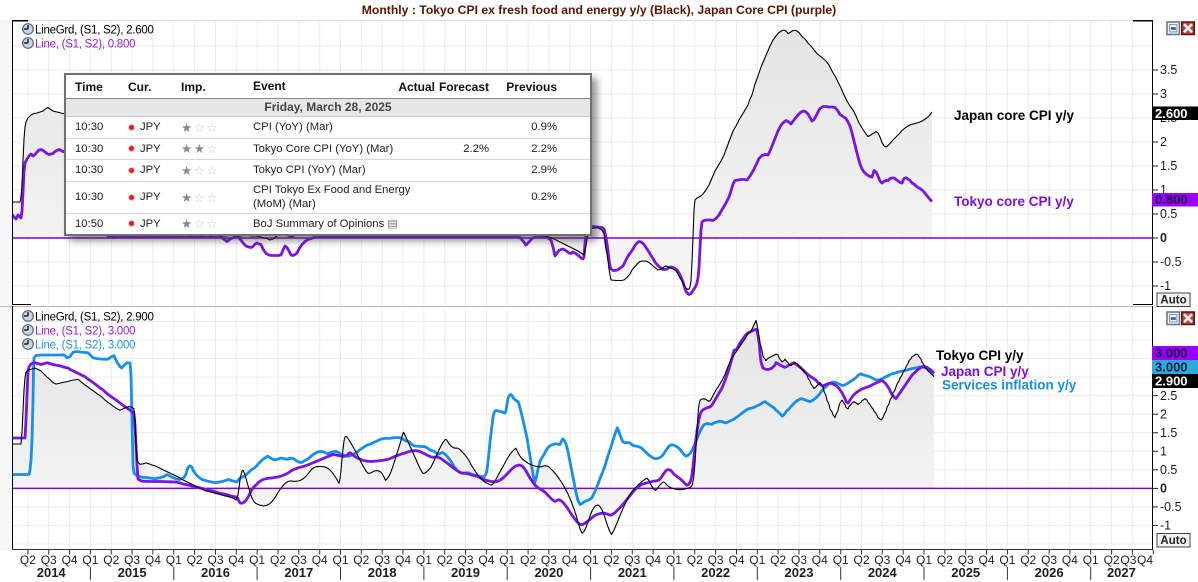 The height and width of the screenshot is (582, 1198). What do you see at coordinates (1009, 385) in the screenshot?
I see `svg-text: Services inflation y/y` at bounding box center [1009, 385].